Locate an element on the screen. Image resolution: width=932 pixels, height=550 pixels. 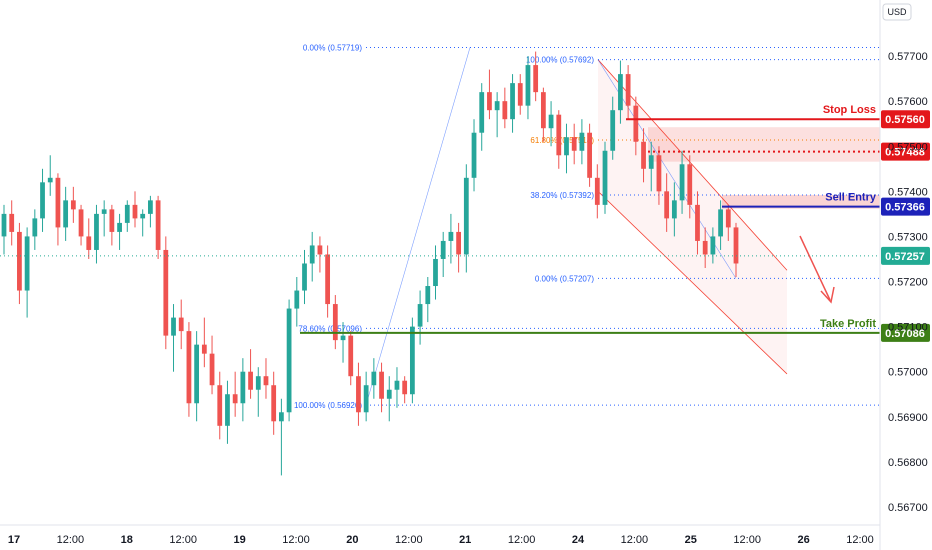
y-tick-label: 0.57200 is located at coordinates (908, 283).